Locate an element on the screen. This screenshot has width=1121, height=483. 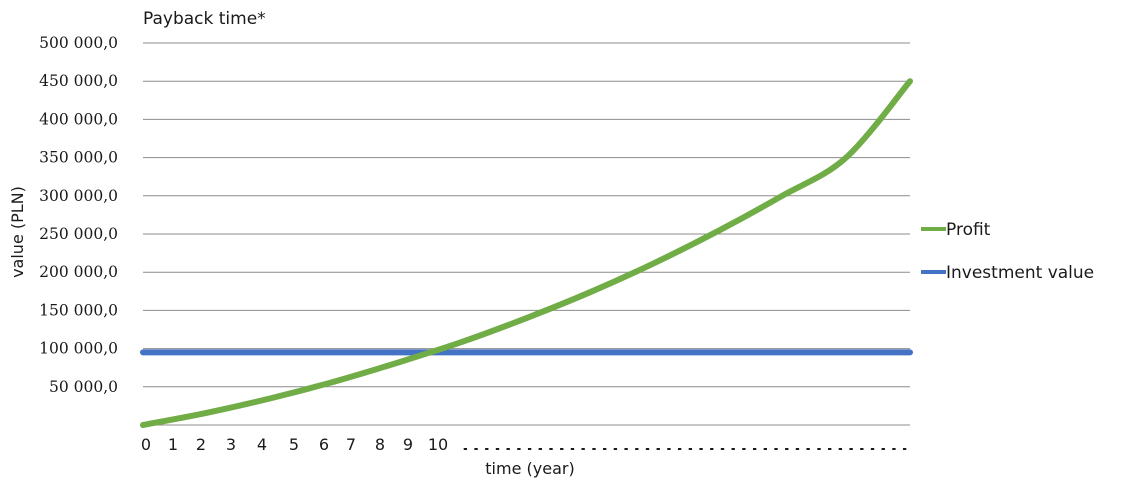
x-axis-label: time (year) is located at coordinates (529, 468).